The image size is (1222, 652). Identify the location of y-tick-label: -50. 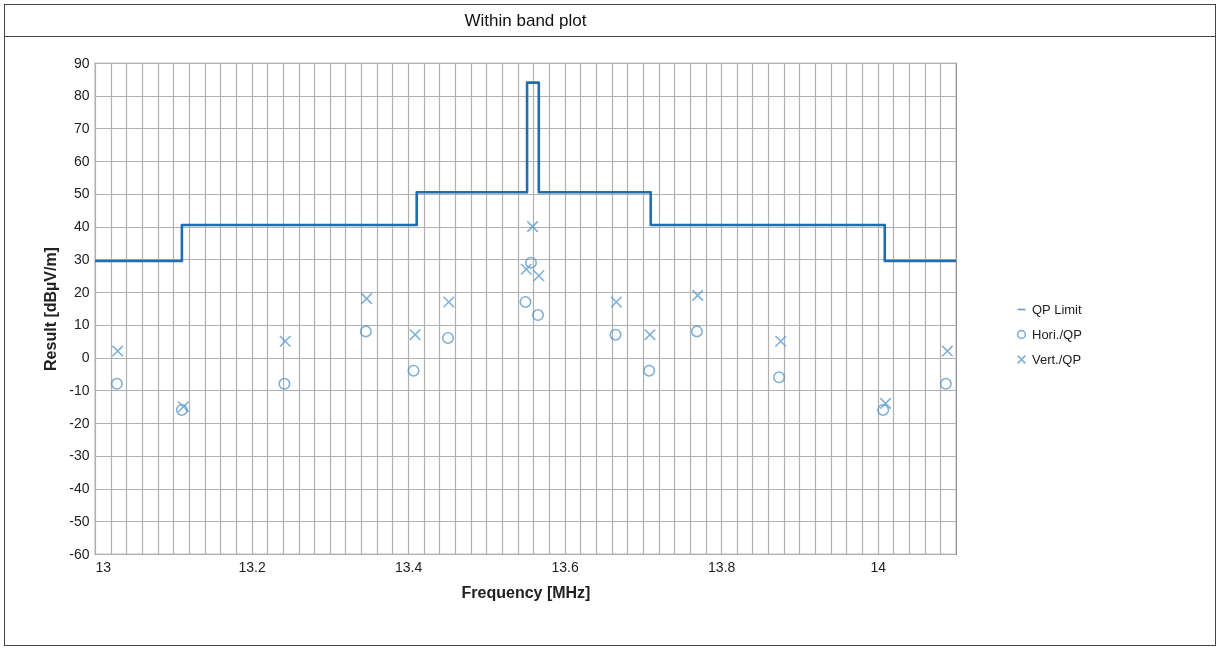
(79, 520).